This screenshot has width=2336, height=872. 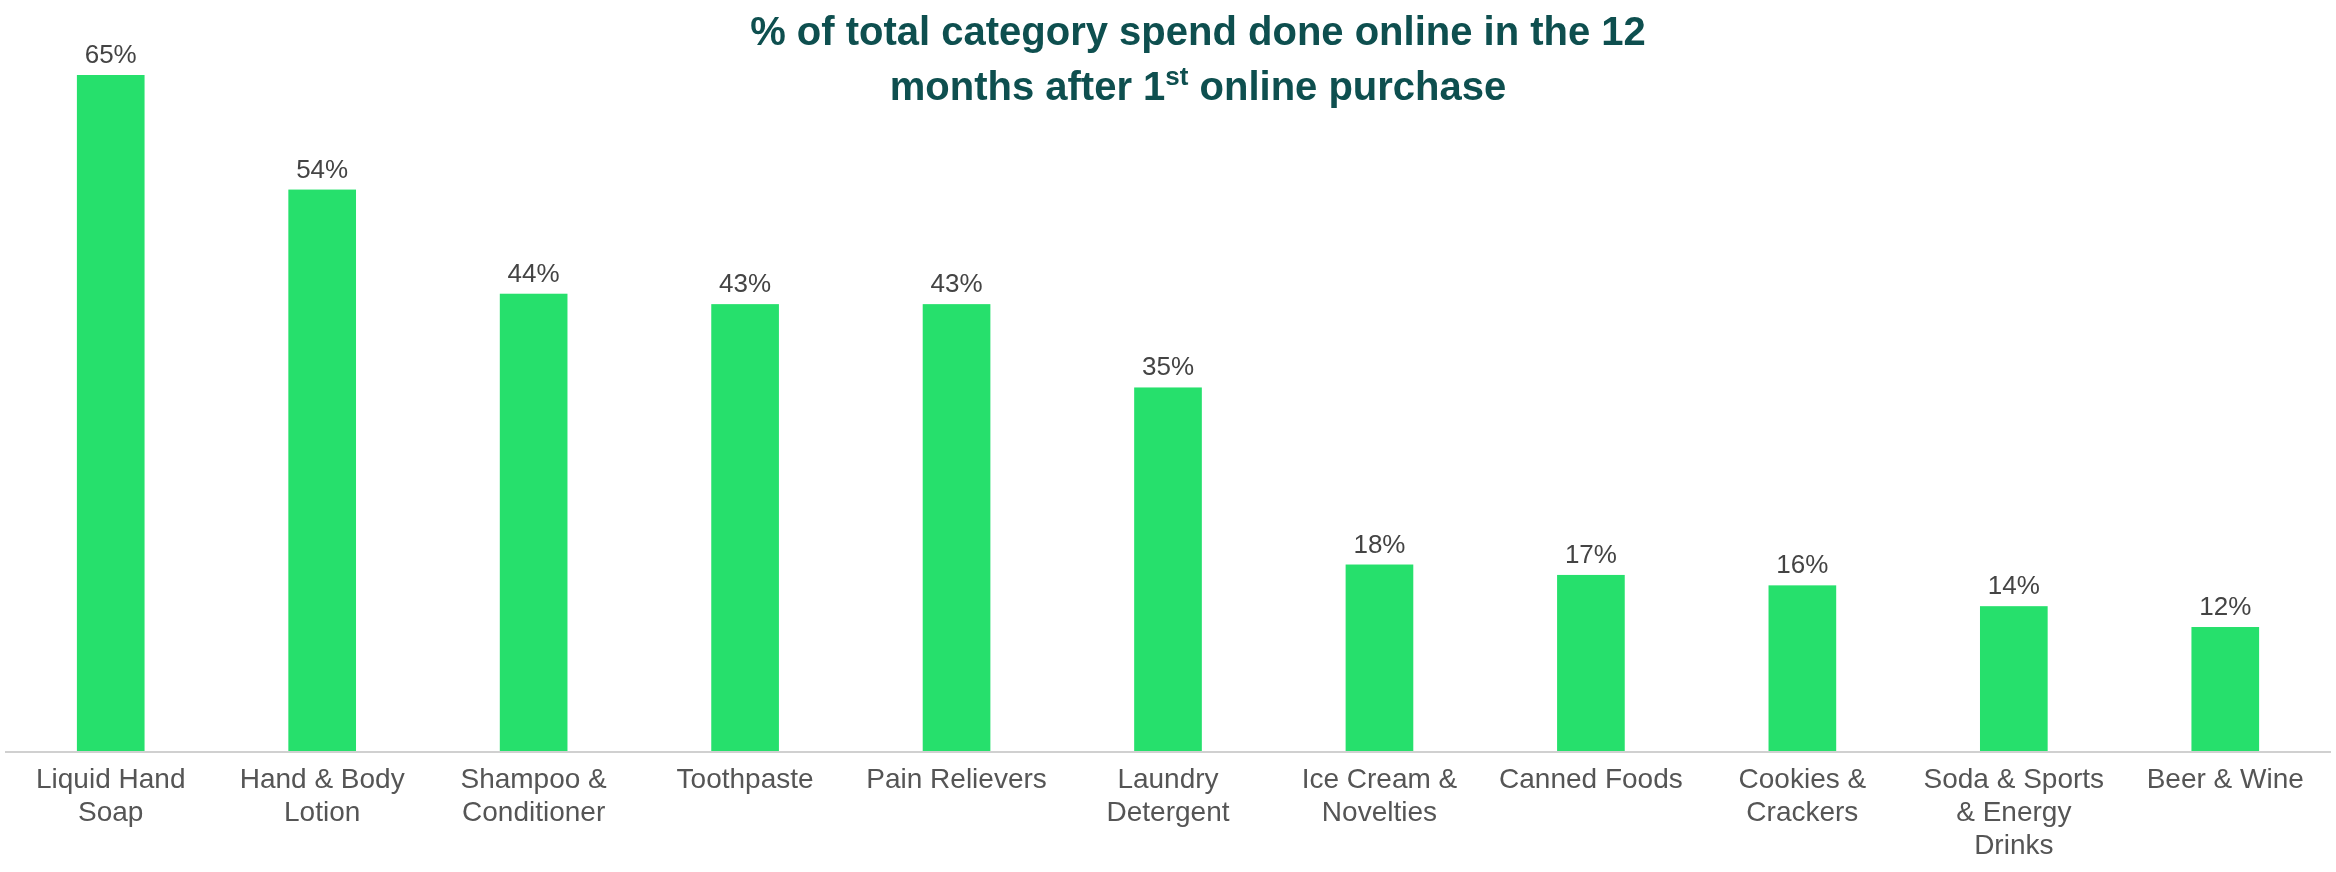 I want to click on x-tick-label: Toothpaste, so click(x=745, y=778).